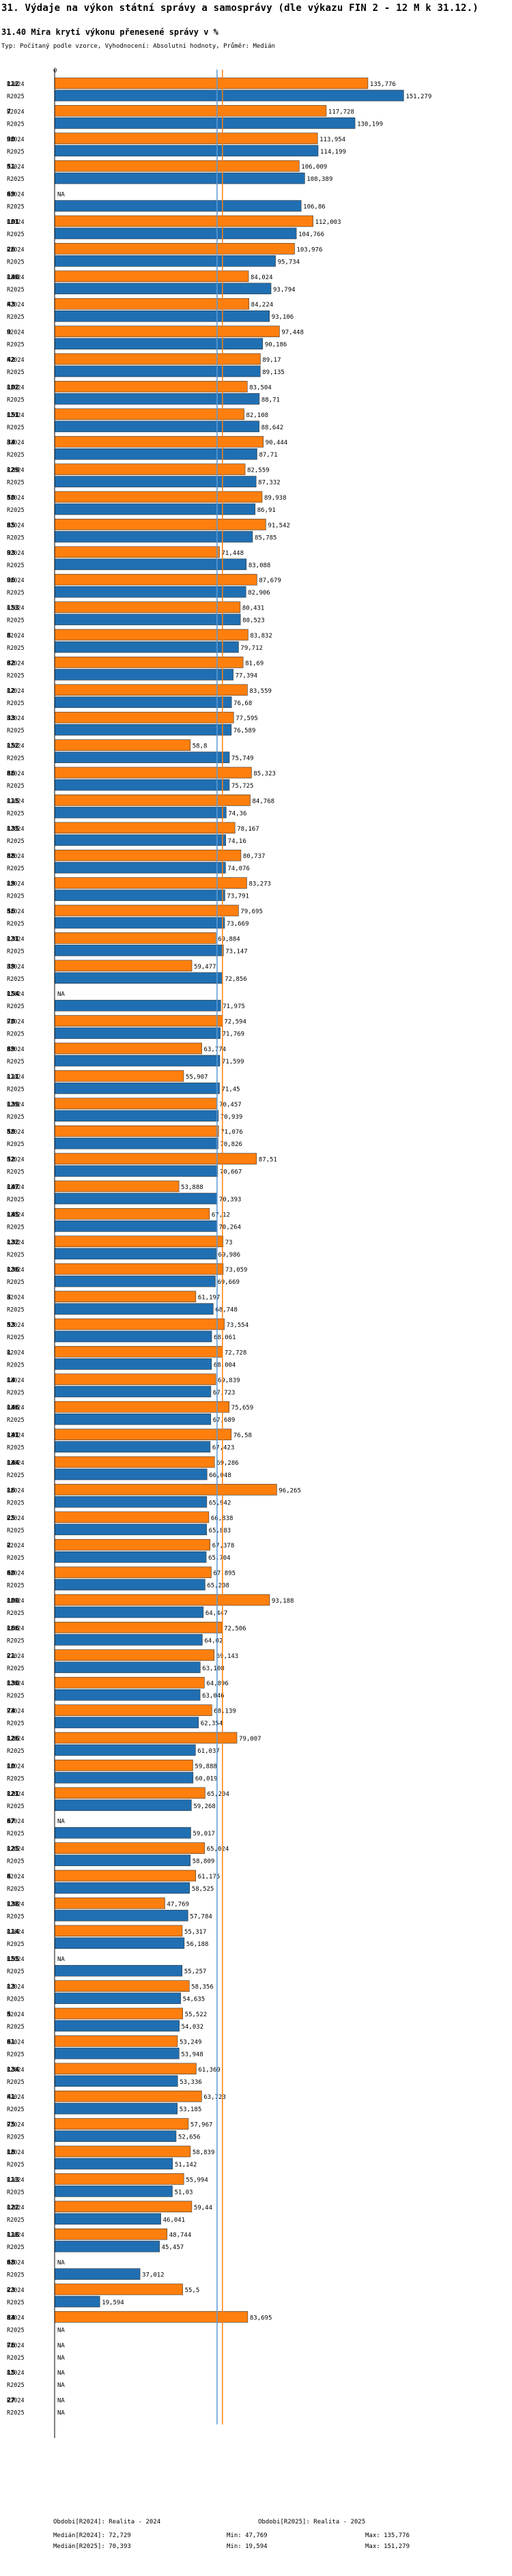 This screenshot has height=2576, width=512. I want to click on value-label-r2025: 73,147, so click(236, 951).